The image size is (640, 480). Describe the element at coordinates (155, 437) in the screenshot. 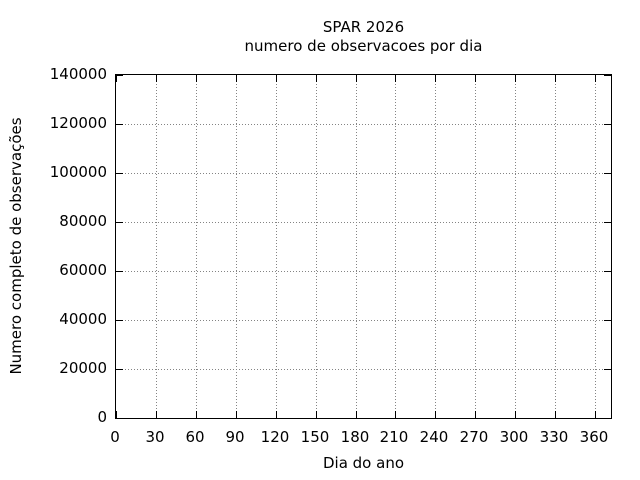

I see `x-tick-label: 30` at that location.